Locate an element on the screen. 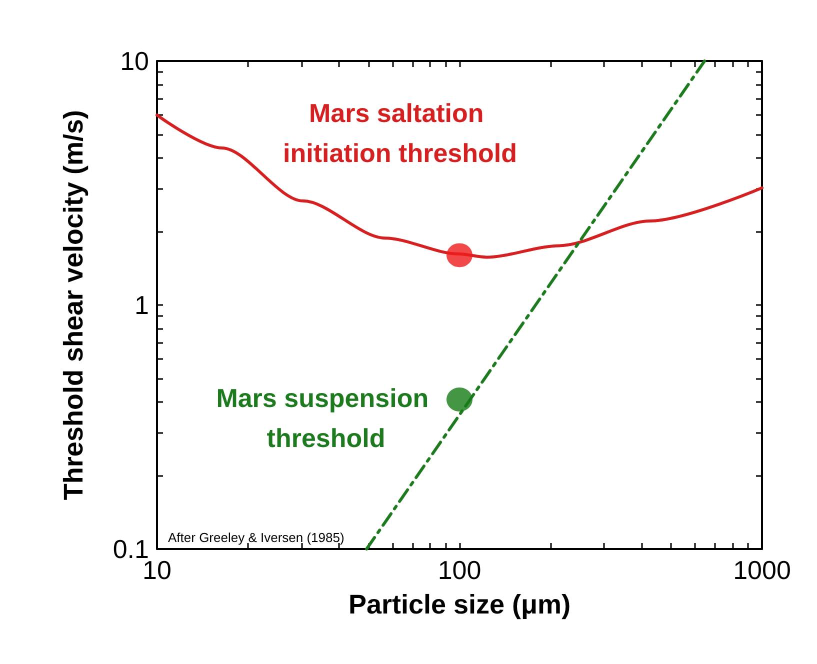 Image resolution: width=817 pixels, height=664 pixels. series-label: Mars suspension threshold is located at coordinates (326, 418).